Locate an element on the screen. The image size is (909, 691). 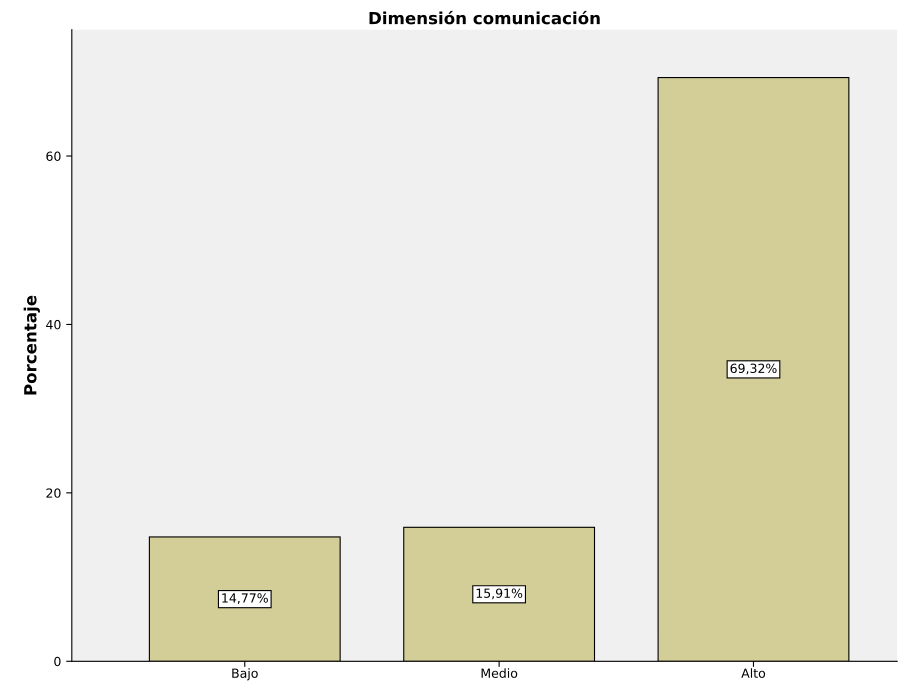
y-tick-label: 40 is located at coordinates (53, 325).